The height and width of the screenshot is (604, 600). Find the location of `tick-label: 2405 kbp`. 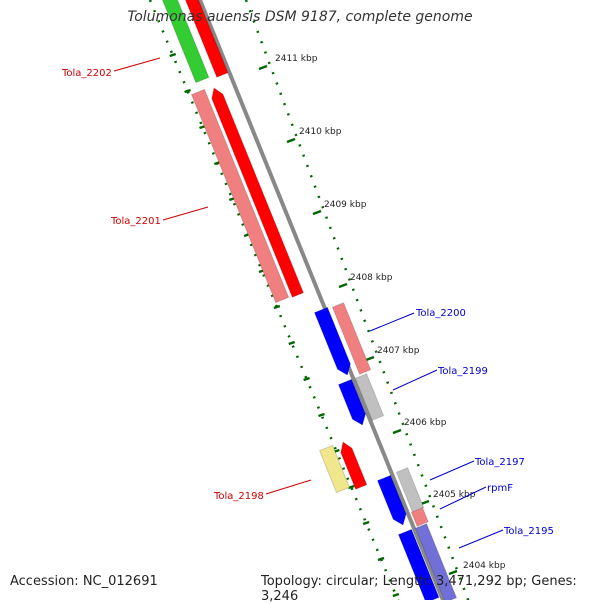

tick-label: 2405 kbp is located at coordinates (454, 495).